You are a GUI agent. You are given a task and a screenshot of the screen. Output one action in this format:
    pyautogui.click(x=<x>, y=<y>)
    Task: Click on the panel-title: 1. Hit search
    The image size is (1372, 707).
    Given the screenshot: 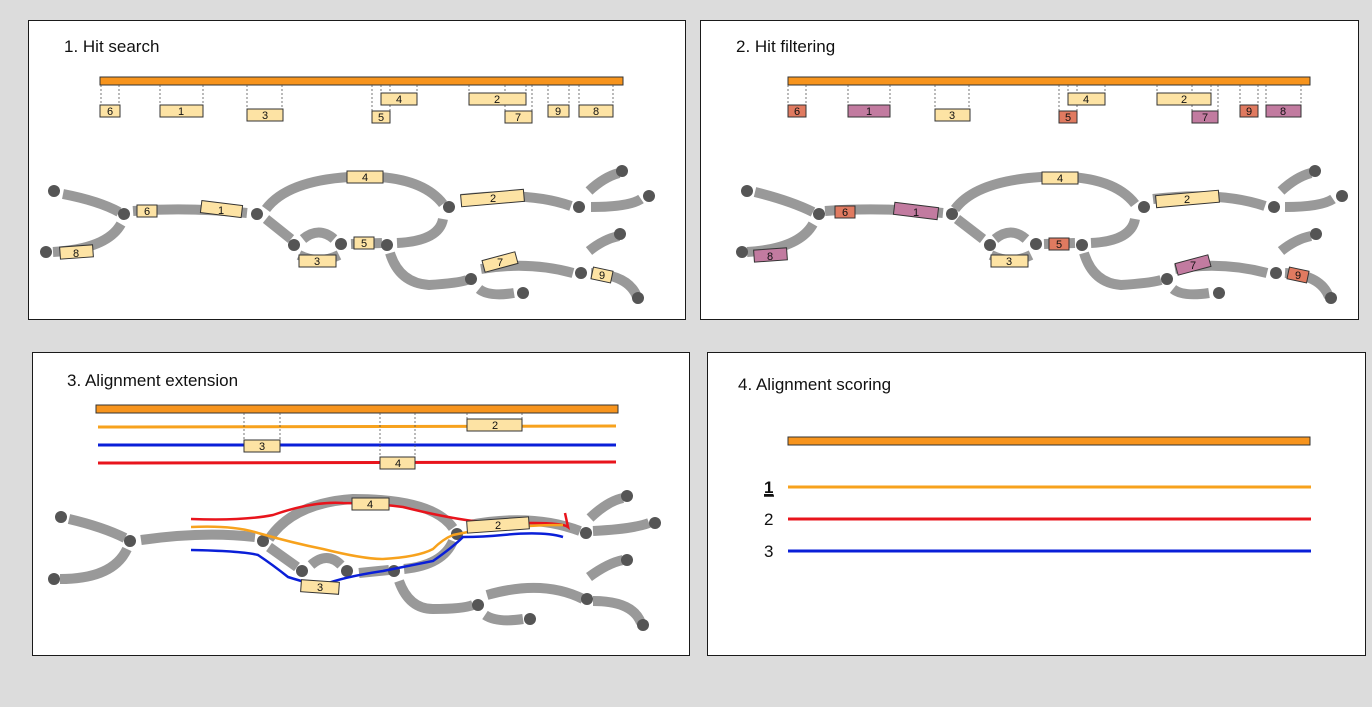 What is the action you would take?
    pyautogui.click(x=112, y=46)
    